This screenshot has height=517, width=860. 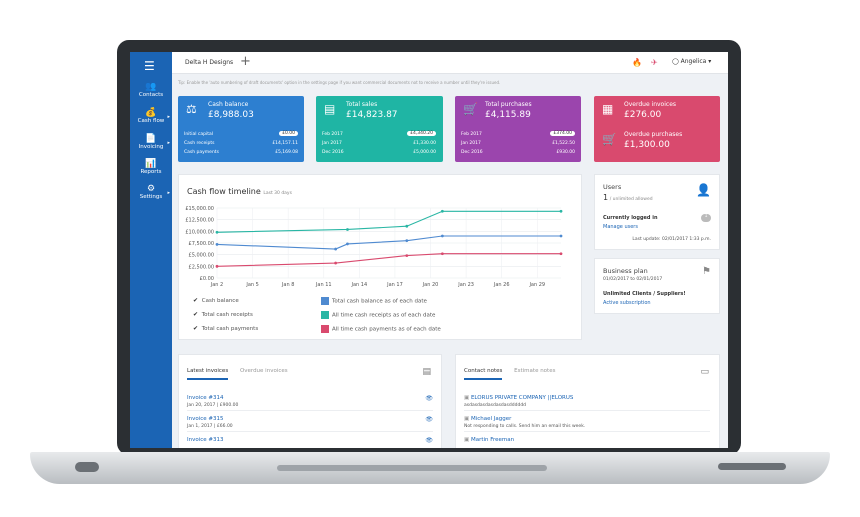 What do you see at coordinates (625, 271) in the screenshot?
I see `plan-title: Business plan` at bounding box center [625, 271].